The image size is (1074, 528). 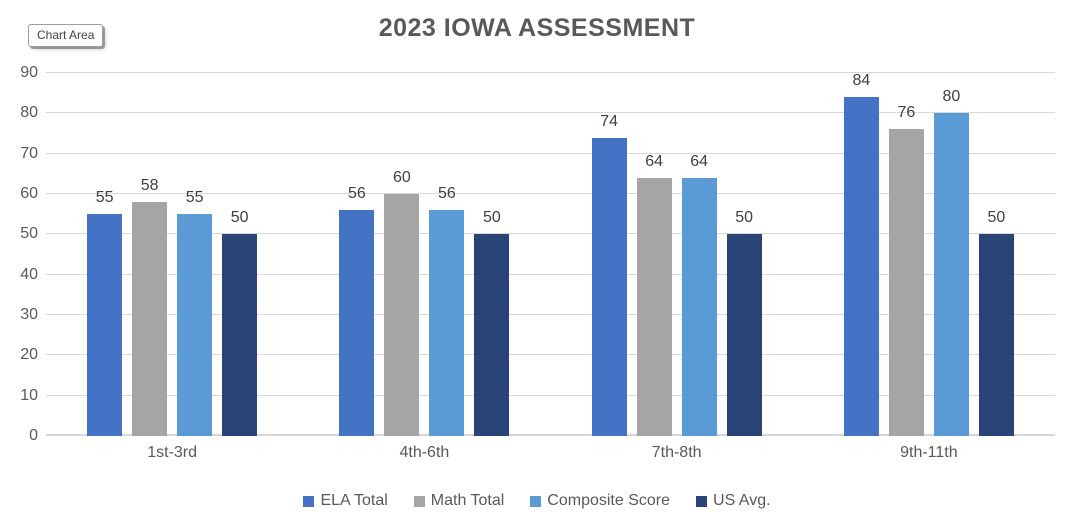 What do you see at coordinates (29, 395) in the screenshot?
I see `y-tick-label-10: 10` at bounding box center [29, 395].